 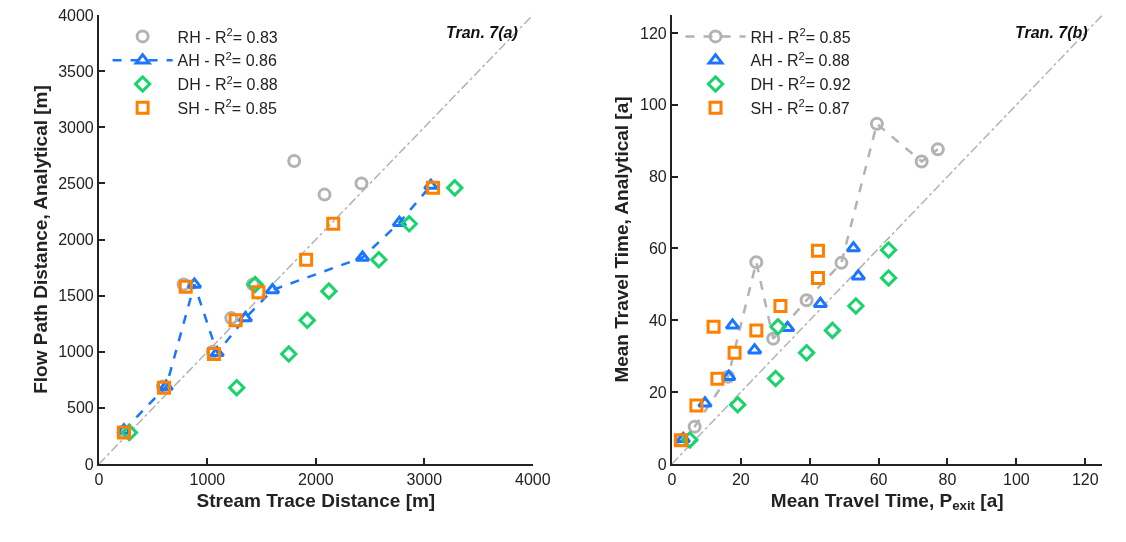 I want to click on y-axis-title: Mean Travel Time, Analytical [a], so click(x=622, y=239).